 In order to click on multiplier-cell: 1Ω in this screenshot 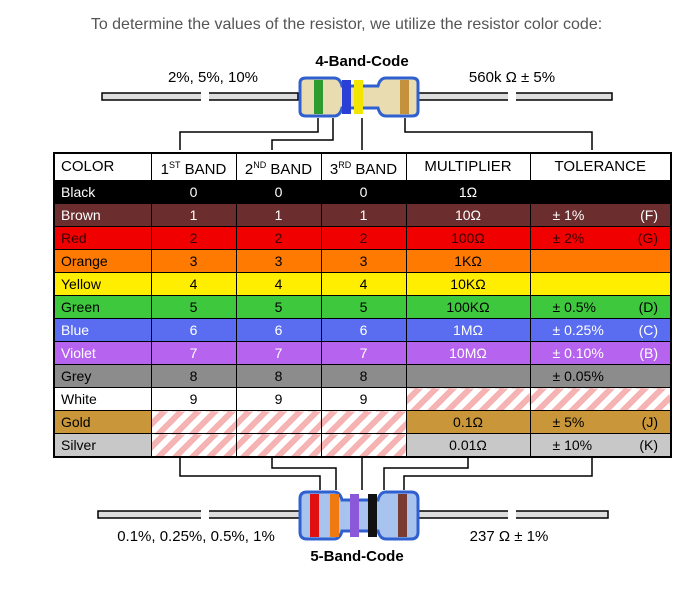, I will do `click(468, 192)`.